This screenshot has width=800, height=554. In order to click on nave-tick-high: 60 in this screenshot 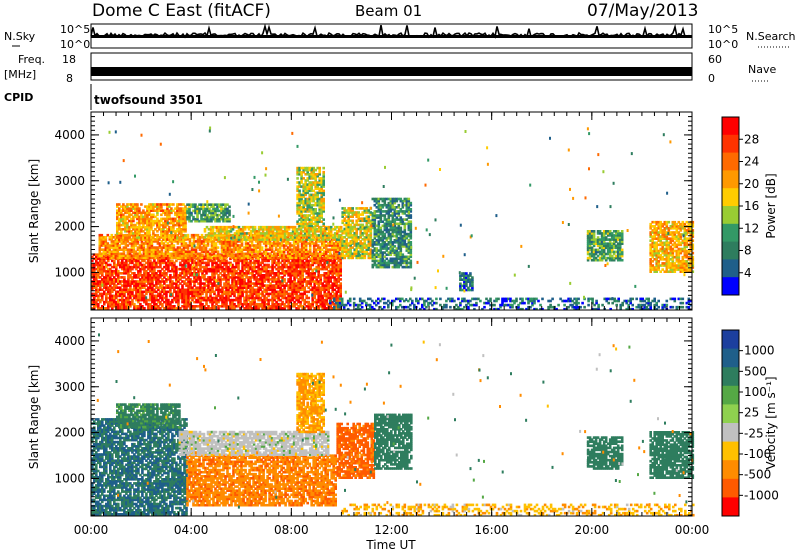, I will do `click(715, 59)`.